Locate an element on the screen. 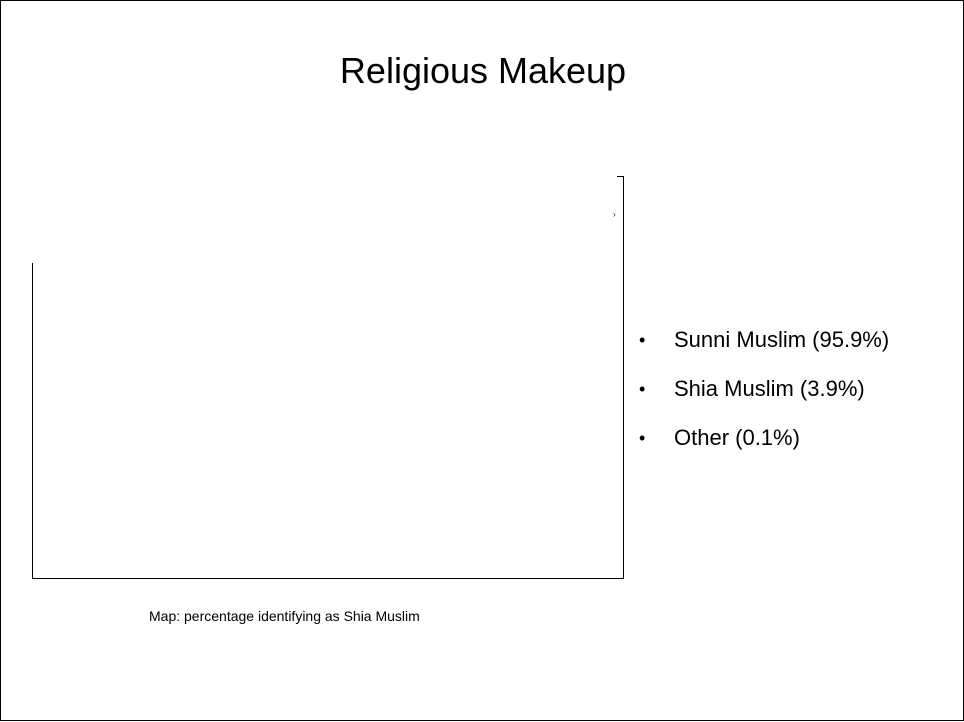 The width and height of the screenshot is (964, 722). bullet-label: Sunni Muslim (95.9%) is located at coordinates (782, 339).